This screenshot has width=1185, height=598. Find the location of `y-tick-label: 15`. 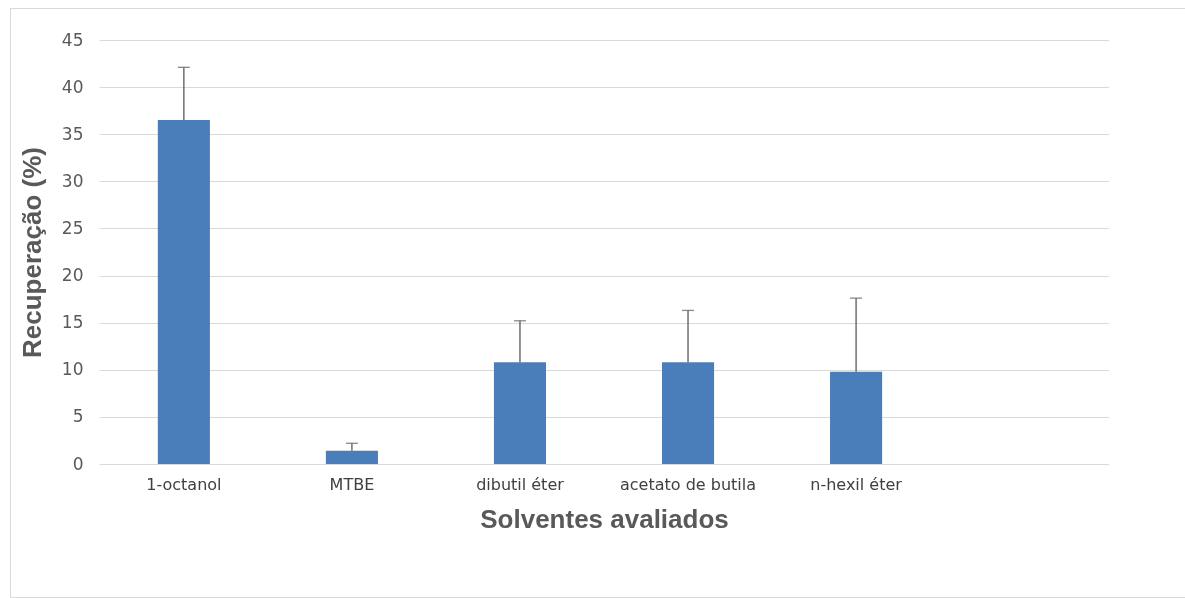

y-tick-label: 15 is located at coordinates (72, 322).